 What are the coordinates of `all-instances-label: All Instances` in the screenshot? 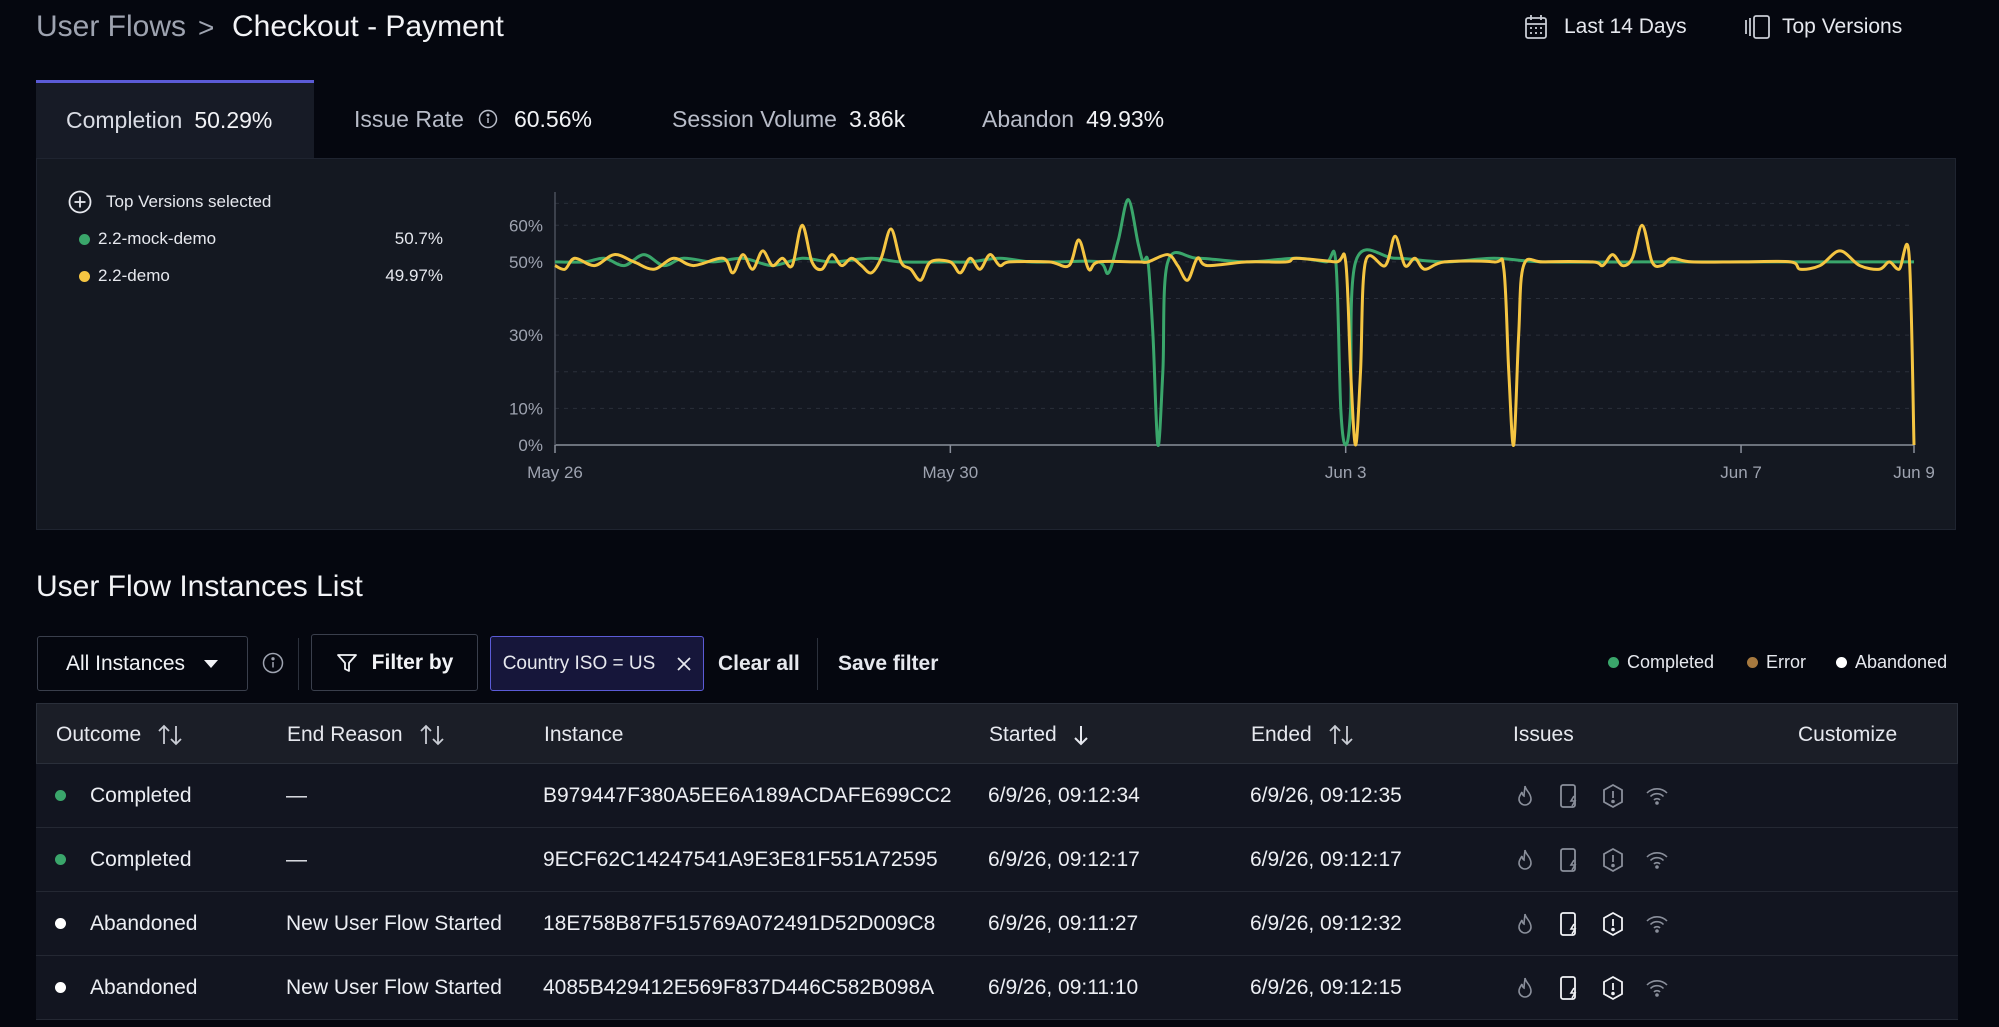 It's located at (125, 663).